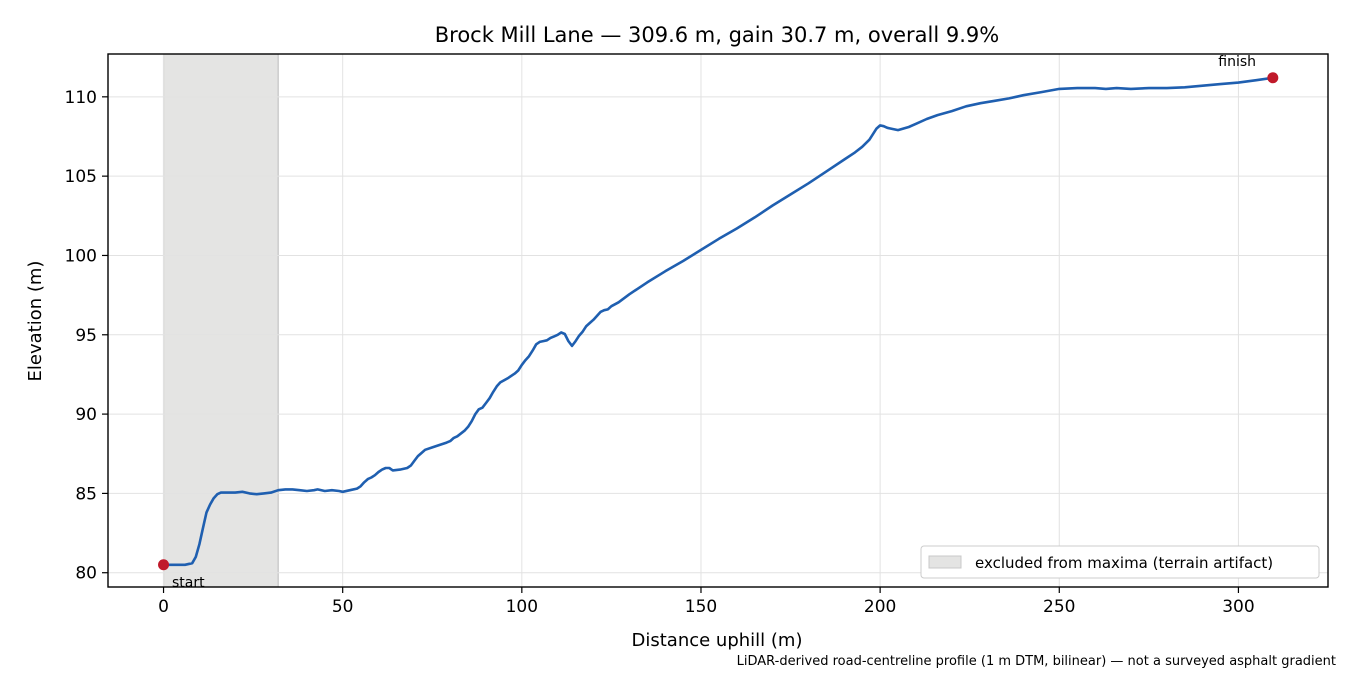  What do you see at coordinates (1273, 78) in the screenshot?
I see `finish-marker` at bounding box center [1273, 78].